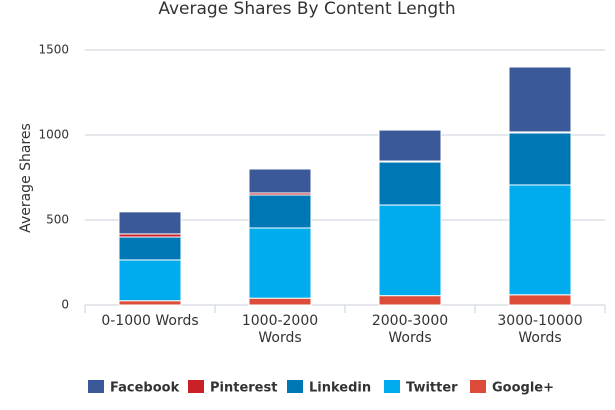  What do you see at coordinates (65, 305) in the screenshot?
I see `y-tick-label: 0` at bounding box center [65, 305].